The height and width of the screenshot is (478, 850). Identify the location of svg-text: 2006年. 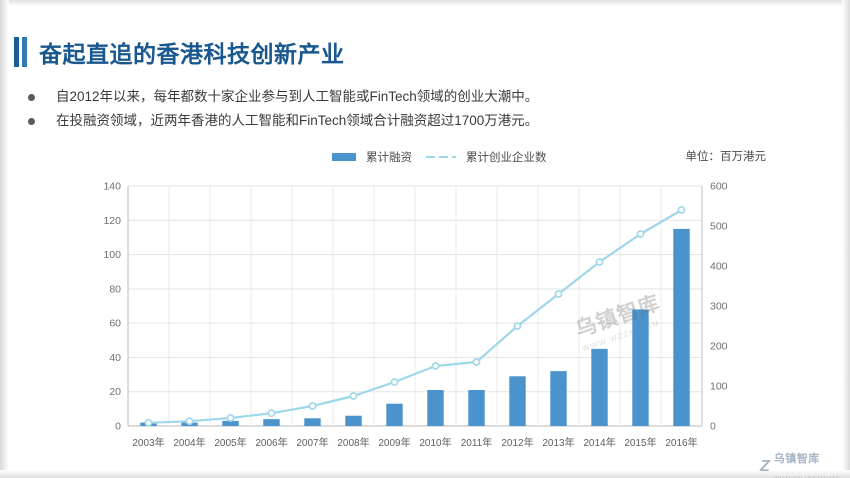
(271, 442).